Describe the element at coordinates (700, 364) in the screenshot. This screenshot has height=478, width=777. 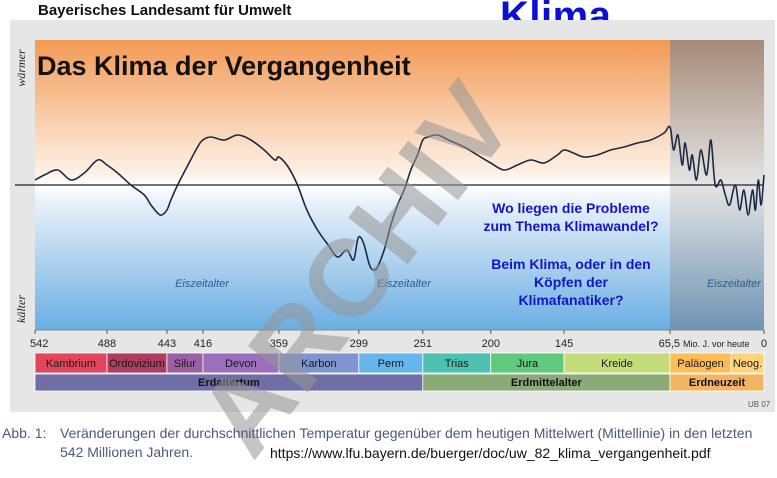
I see `period-label: Paläogen` at that location.